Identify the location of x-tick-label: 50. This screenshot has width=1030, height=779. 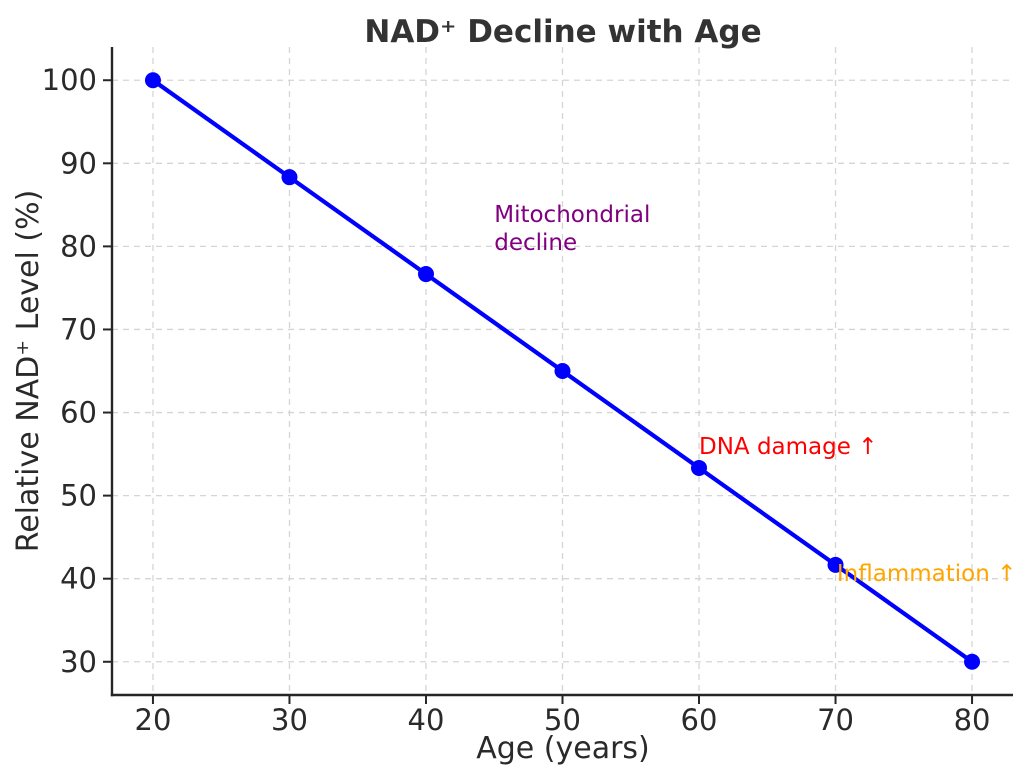
(562, 720).